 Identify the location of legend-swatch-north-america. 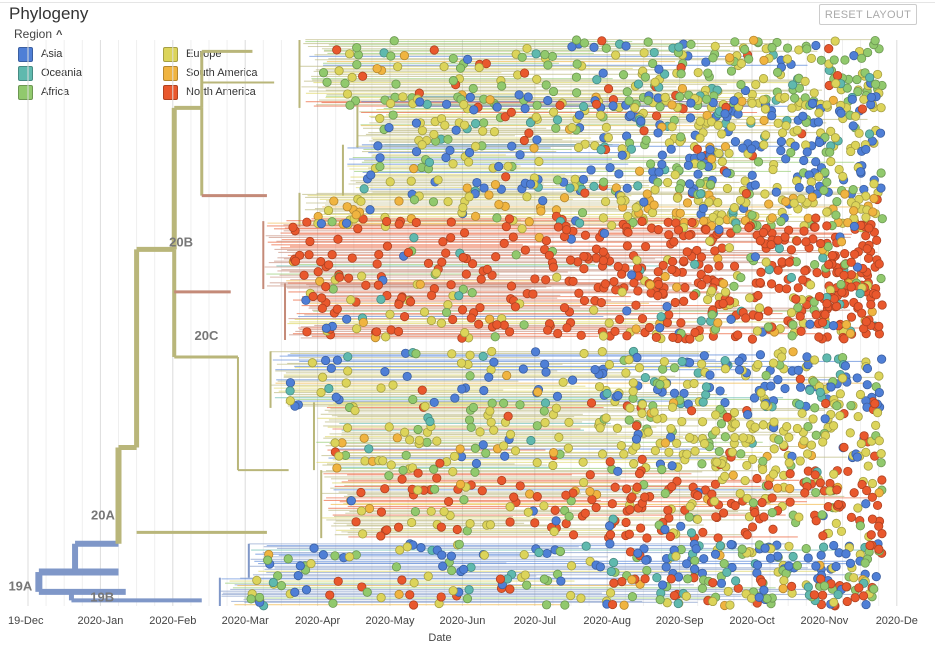
(170, 92).